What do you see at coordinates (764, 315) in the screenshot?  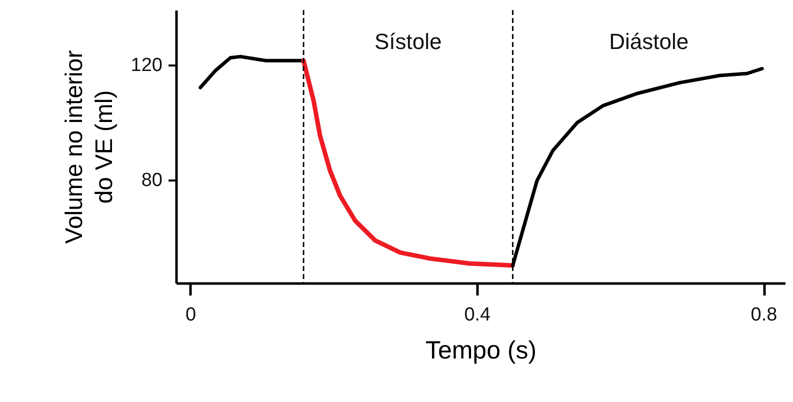 I see `x-tick-label: 0.8` at bounding box center [764, 315].